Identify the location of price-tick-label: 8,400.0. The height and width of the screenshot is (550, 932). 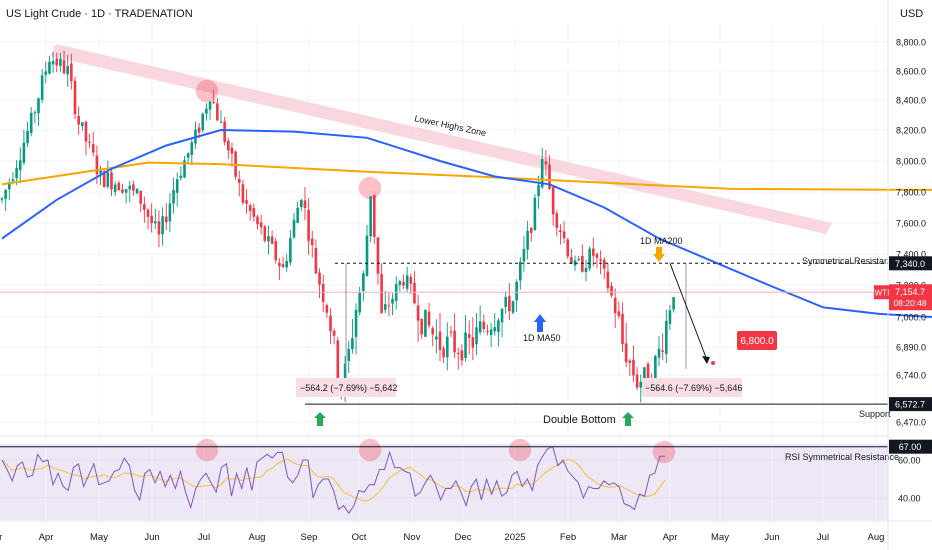
(911, 101).